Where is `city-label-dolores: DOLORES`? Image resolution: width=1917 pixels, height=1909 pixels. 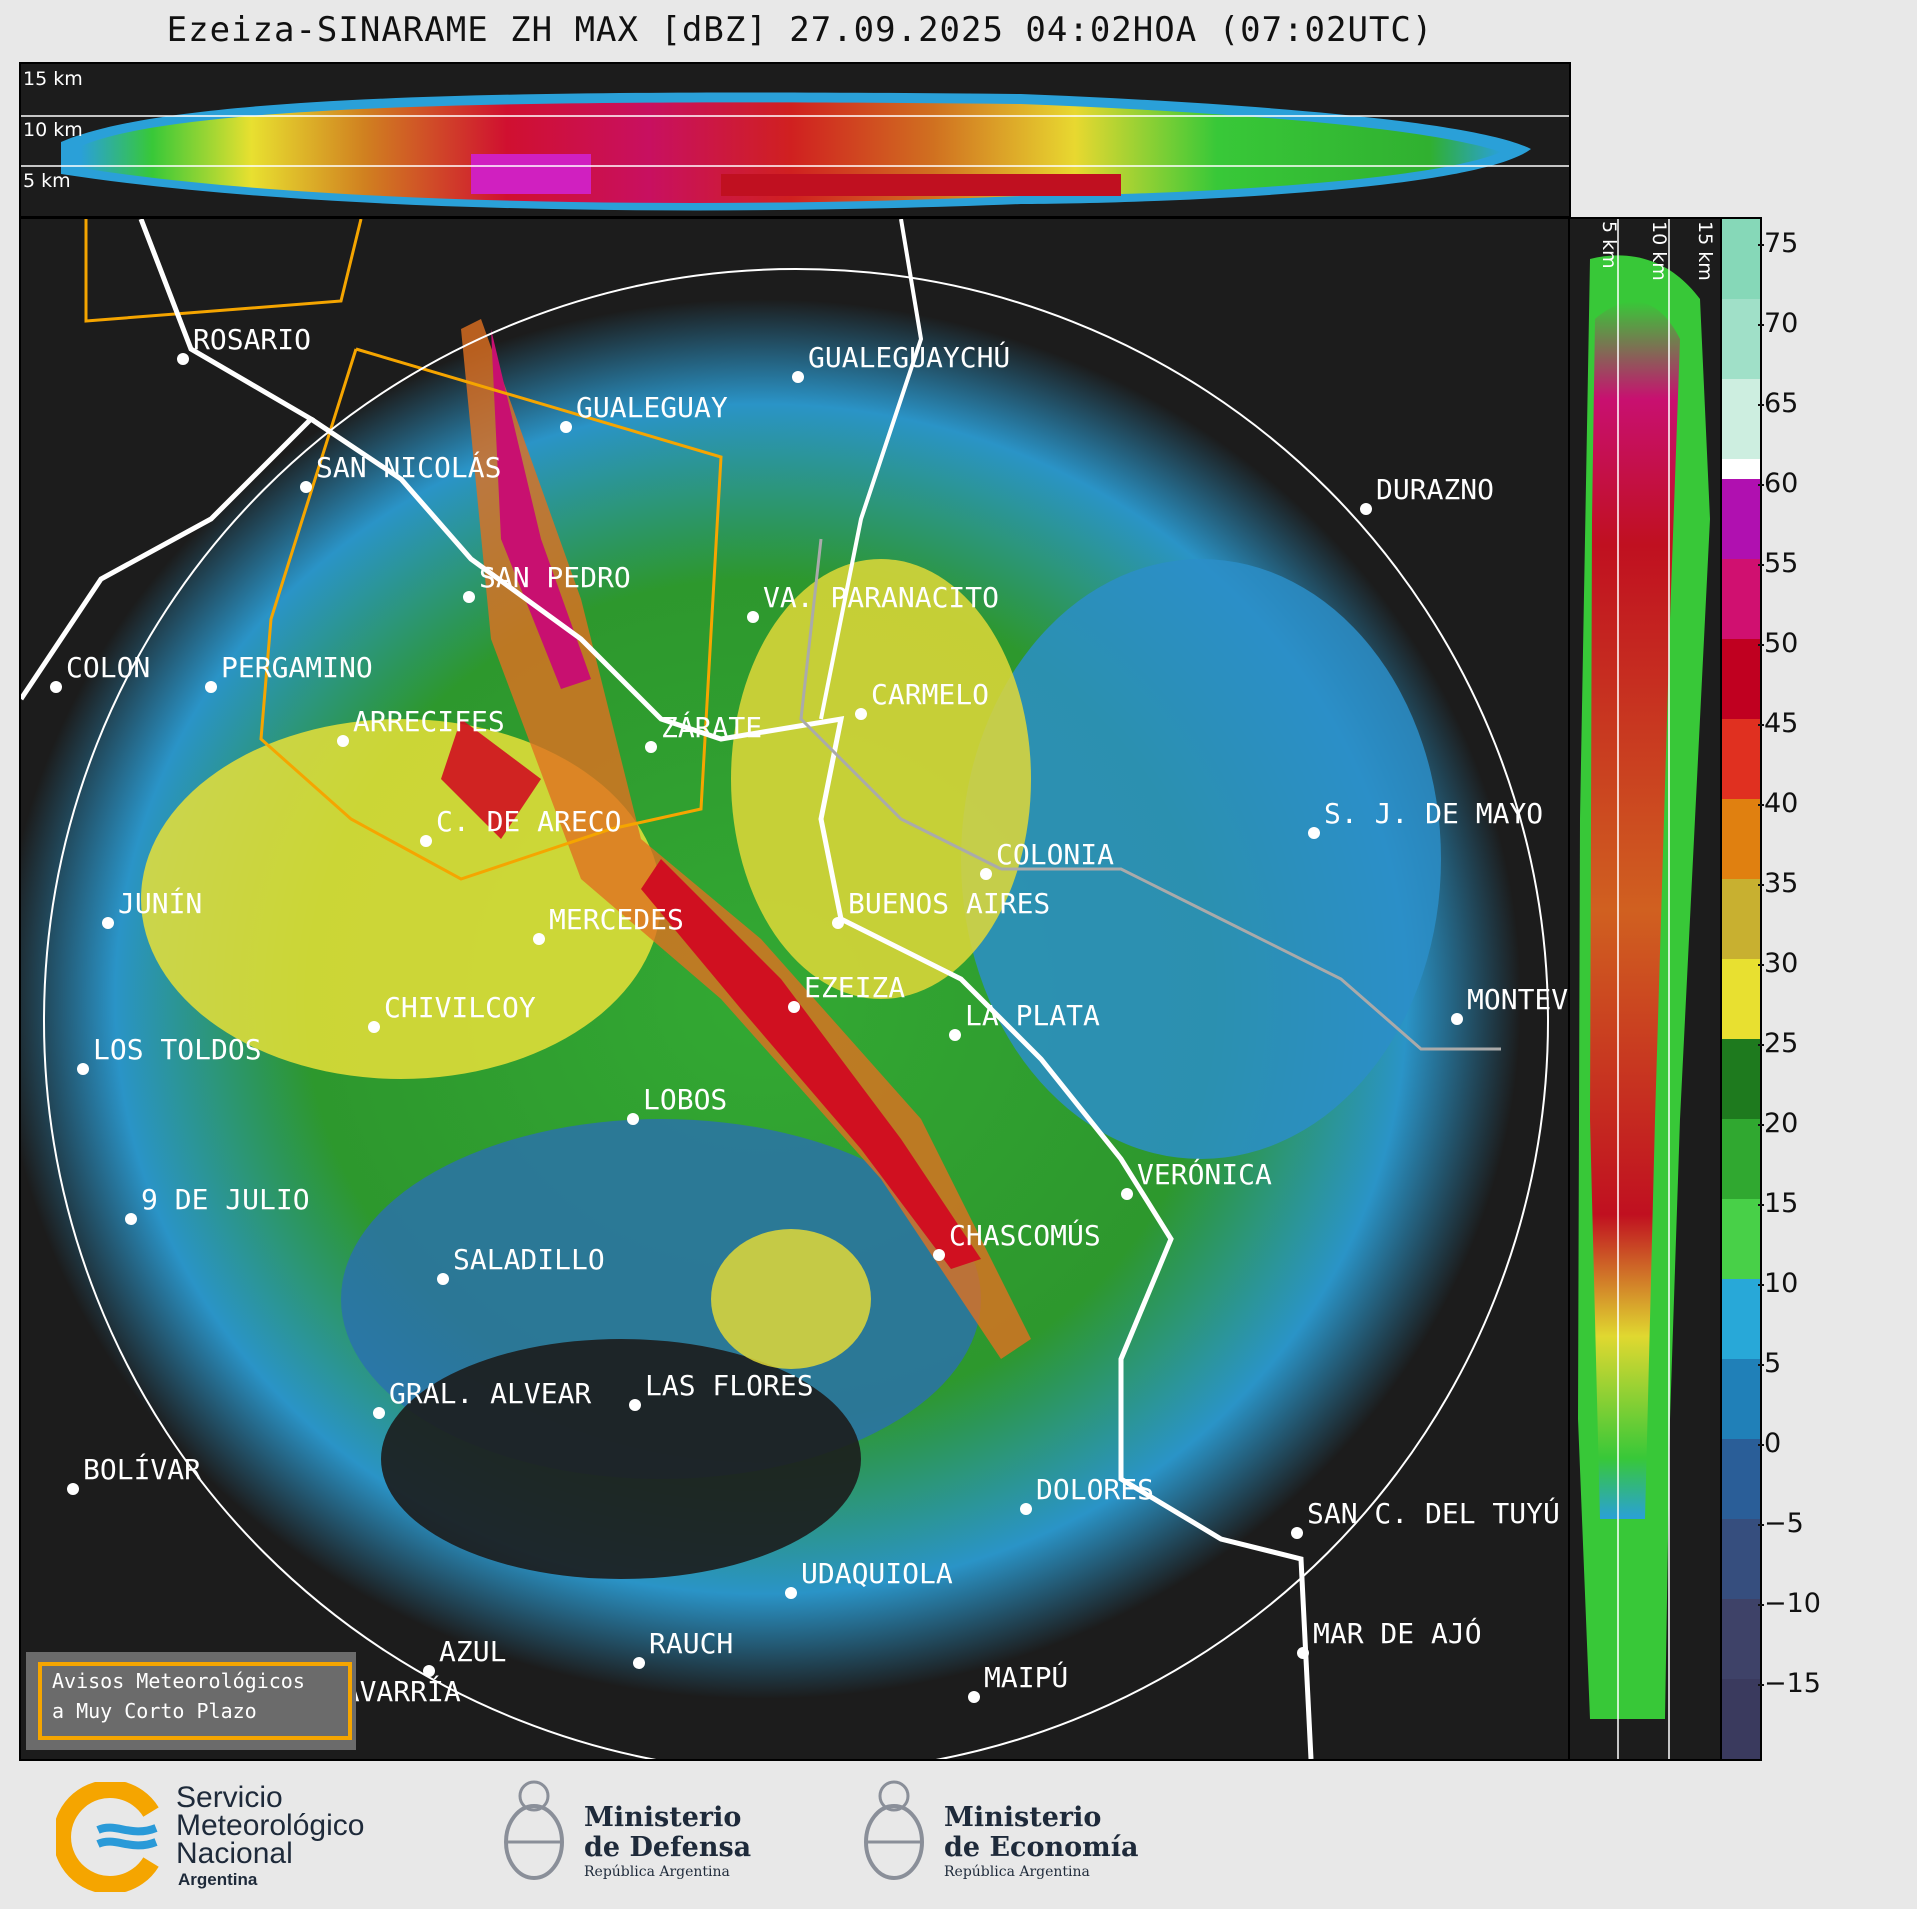
city-label-dolores: DOLORES is located at coordinates (1095, 1489).